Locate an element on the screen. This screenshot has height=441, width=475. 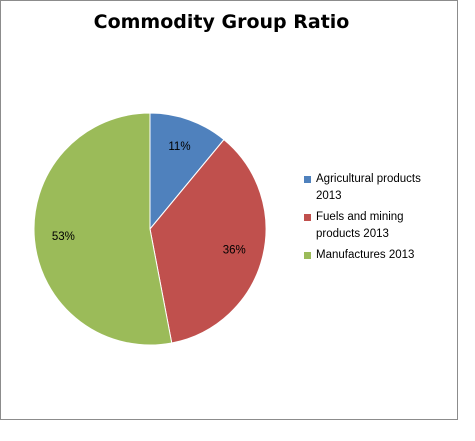
data-label-0: 11% is located at coordinates (179, 147).